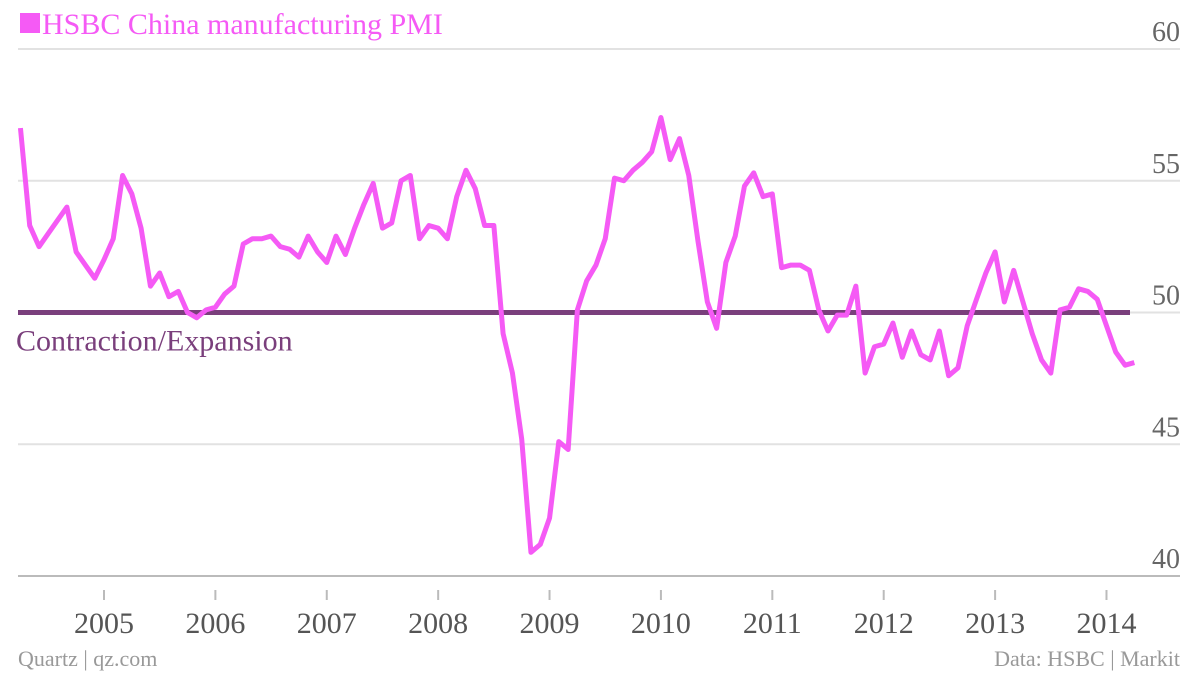 This screenshot has height=676, width=1200. I want to click on x-tick-label: 2008, so click(438, 623).